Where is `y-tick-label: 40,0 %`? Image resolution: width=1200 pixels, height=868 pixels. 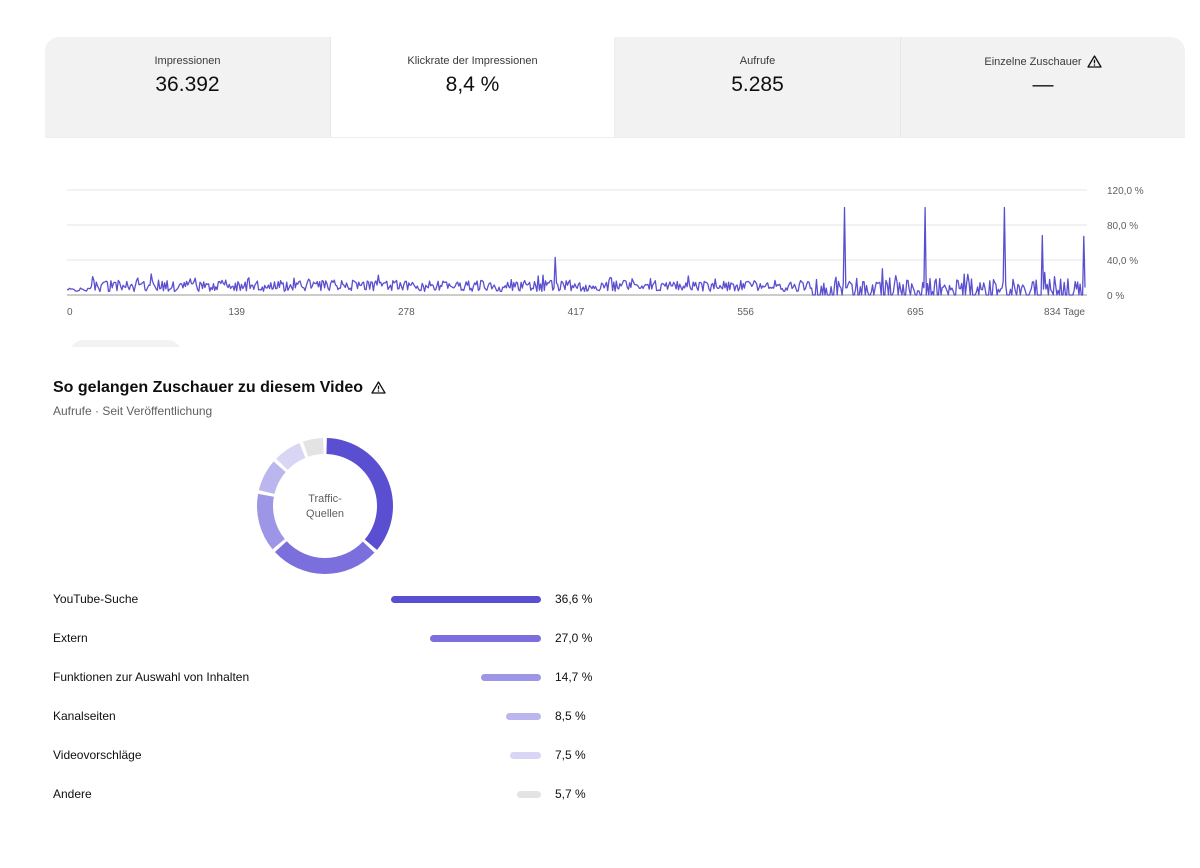
y-tick-label: 40,0 % is located at coordinates (1122, 261).